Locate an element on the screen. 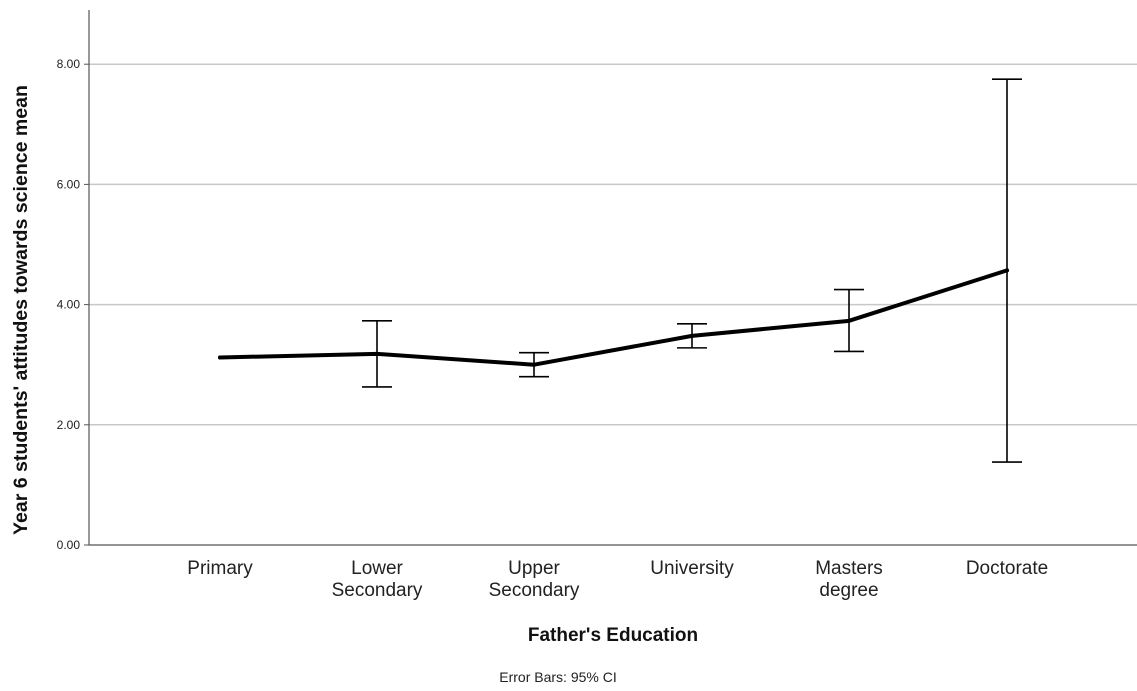  x-tick-label: Lower Secondary is located at coordinates (377, 579).